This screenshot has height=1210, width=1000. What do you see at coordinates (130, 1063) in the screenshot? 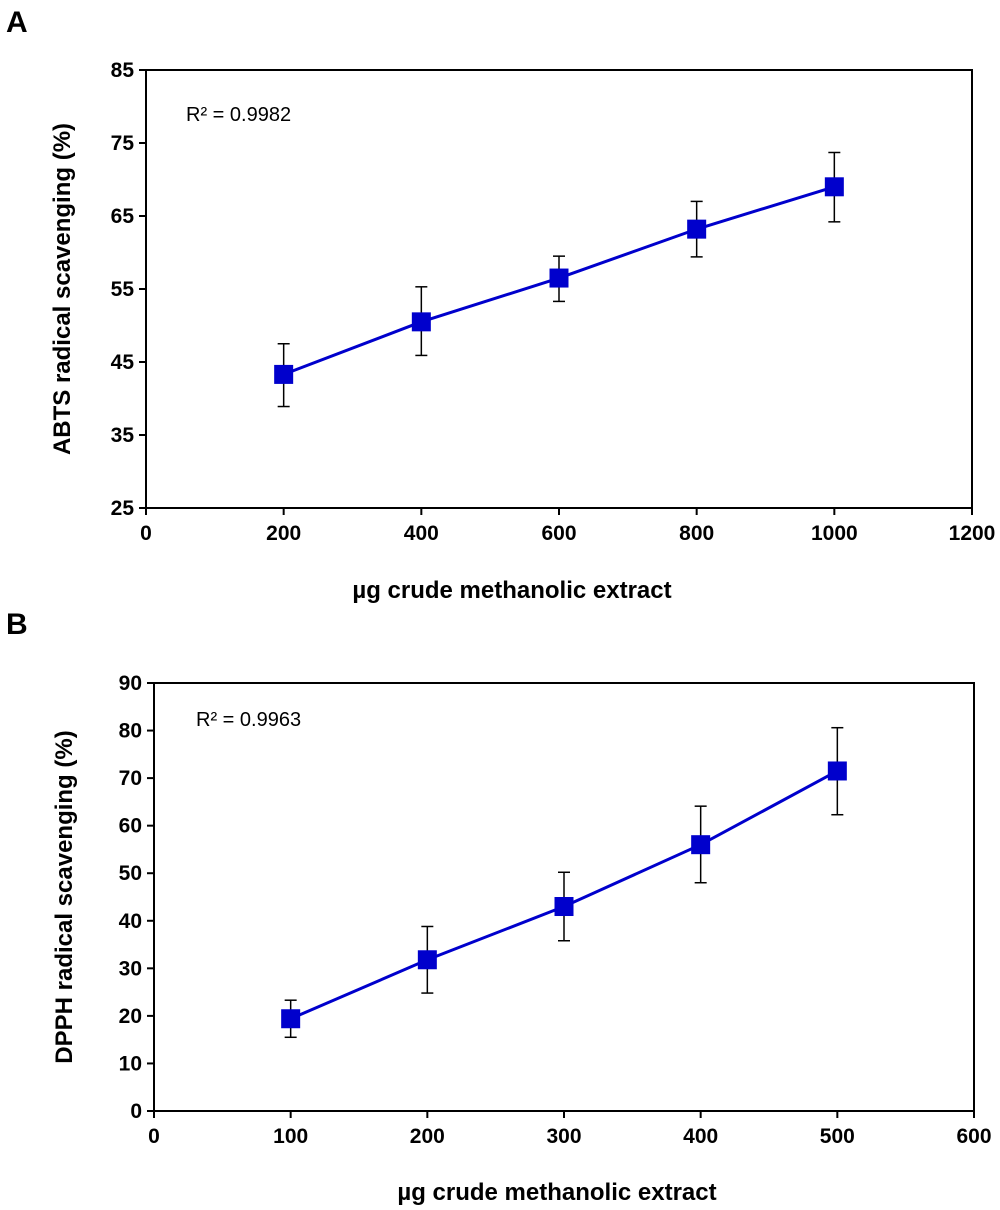
I see `panel-b-y-tick-label-10: 10` at bounding box center [130, 1063].